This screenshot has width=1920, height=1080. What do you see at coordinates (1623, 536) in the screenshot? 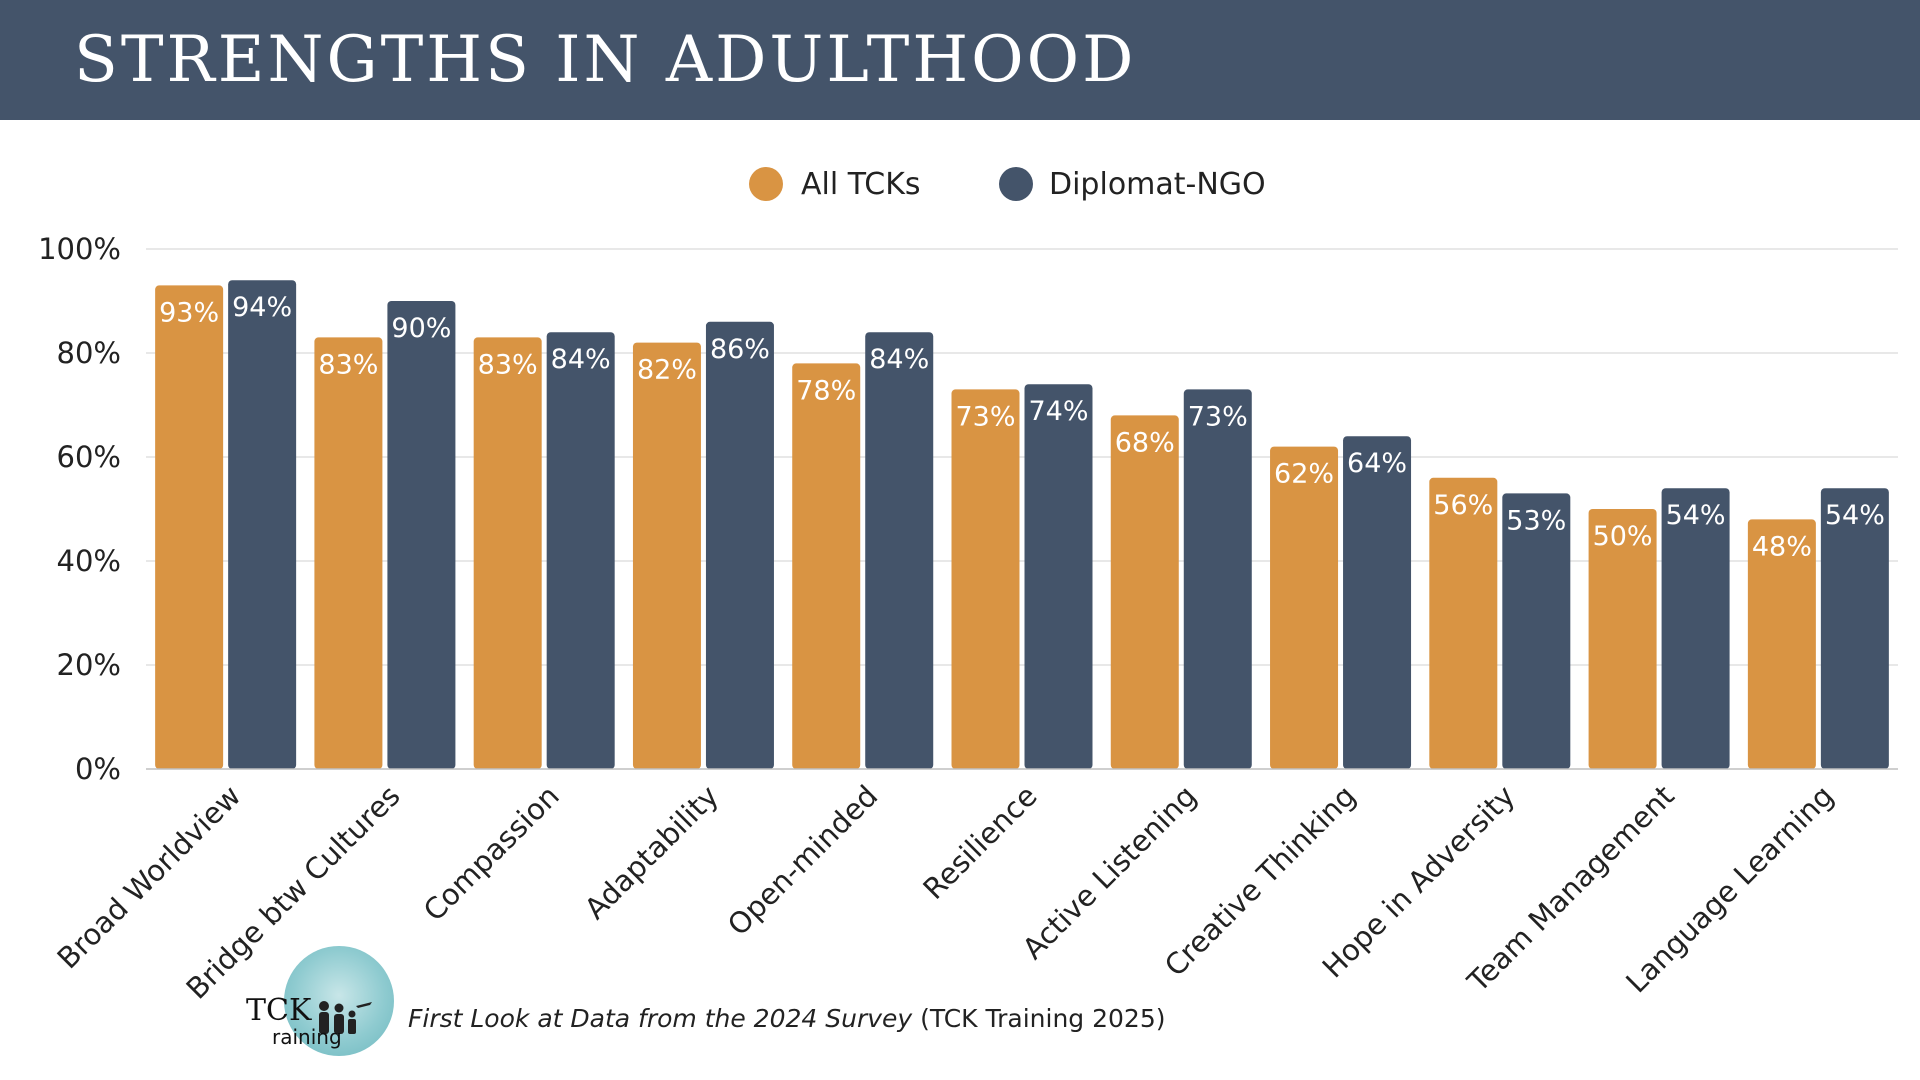
I see `data-label: 50%` at bounding box center [1623, 536].